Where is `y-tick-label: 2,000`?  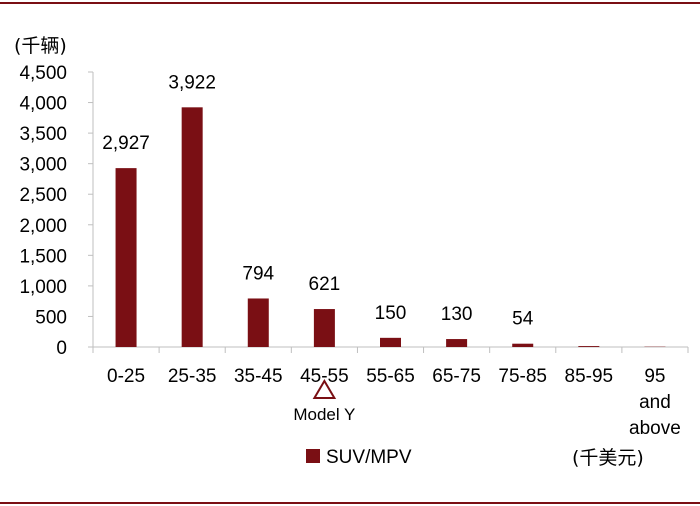 y-tick-label: 2,000 is located at coordinates (43, 226).